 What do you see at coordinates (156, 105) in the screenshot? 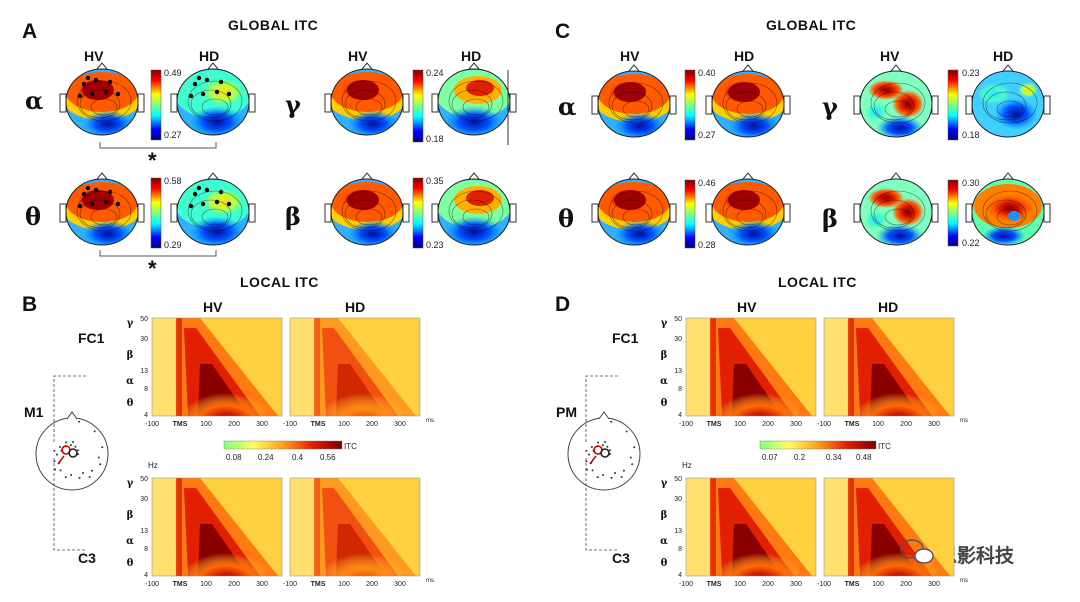
I see `colorbar-a-alpha` at bounding box center [156, 105].